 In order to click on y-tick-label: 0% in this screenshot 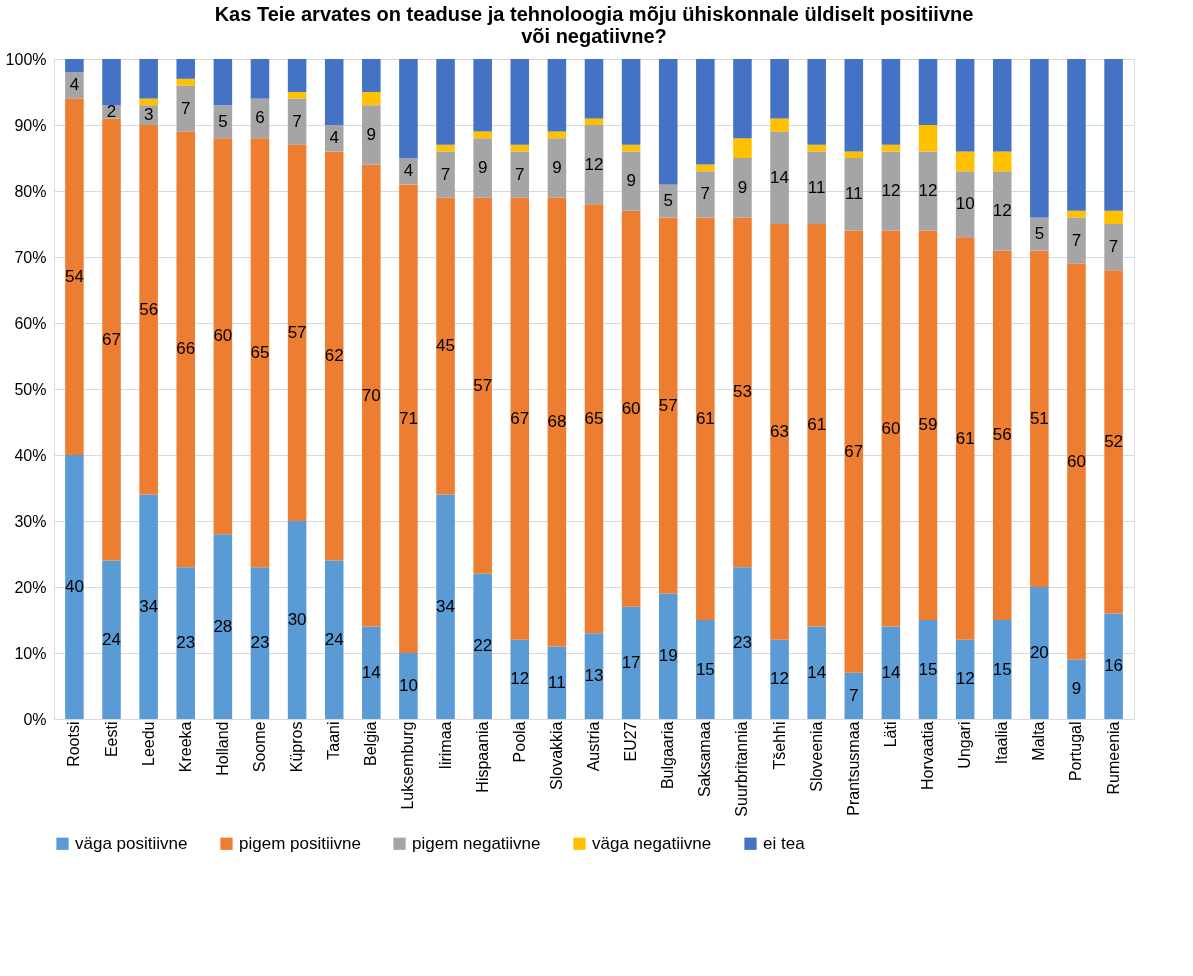, I will do `click(35, 719)`.